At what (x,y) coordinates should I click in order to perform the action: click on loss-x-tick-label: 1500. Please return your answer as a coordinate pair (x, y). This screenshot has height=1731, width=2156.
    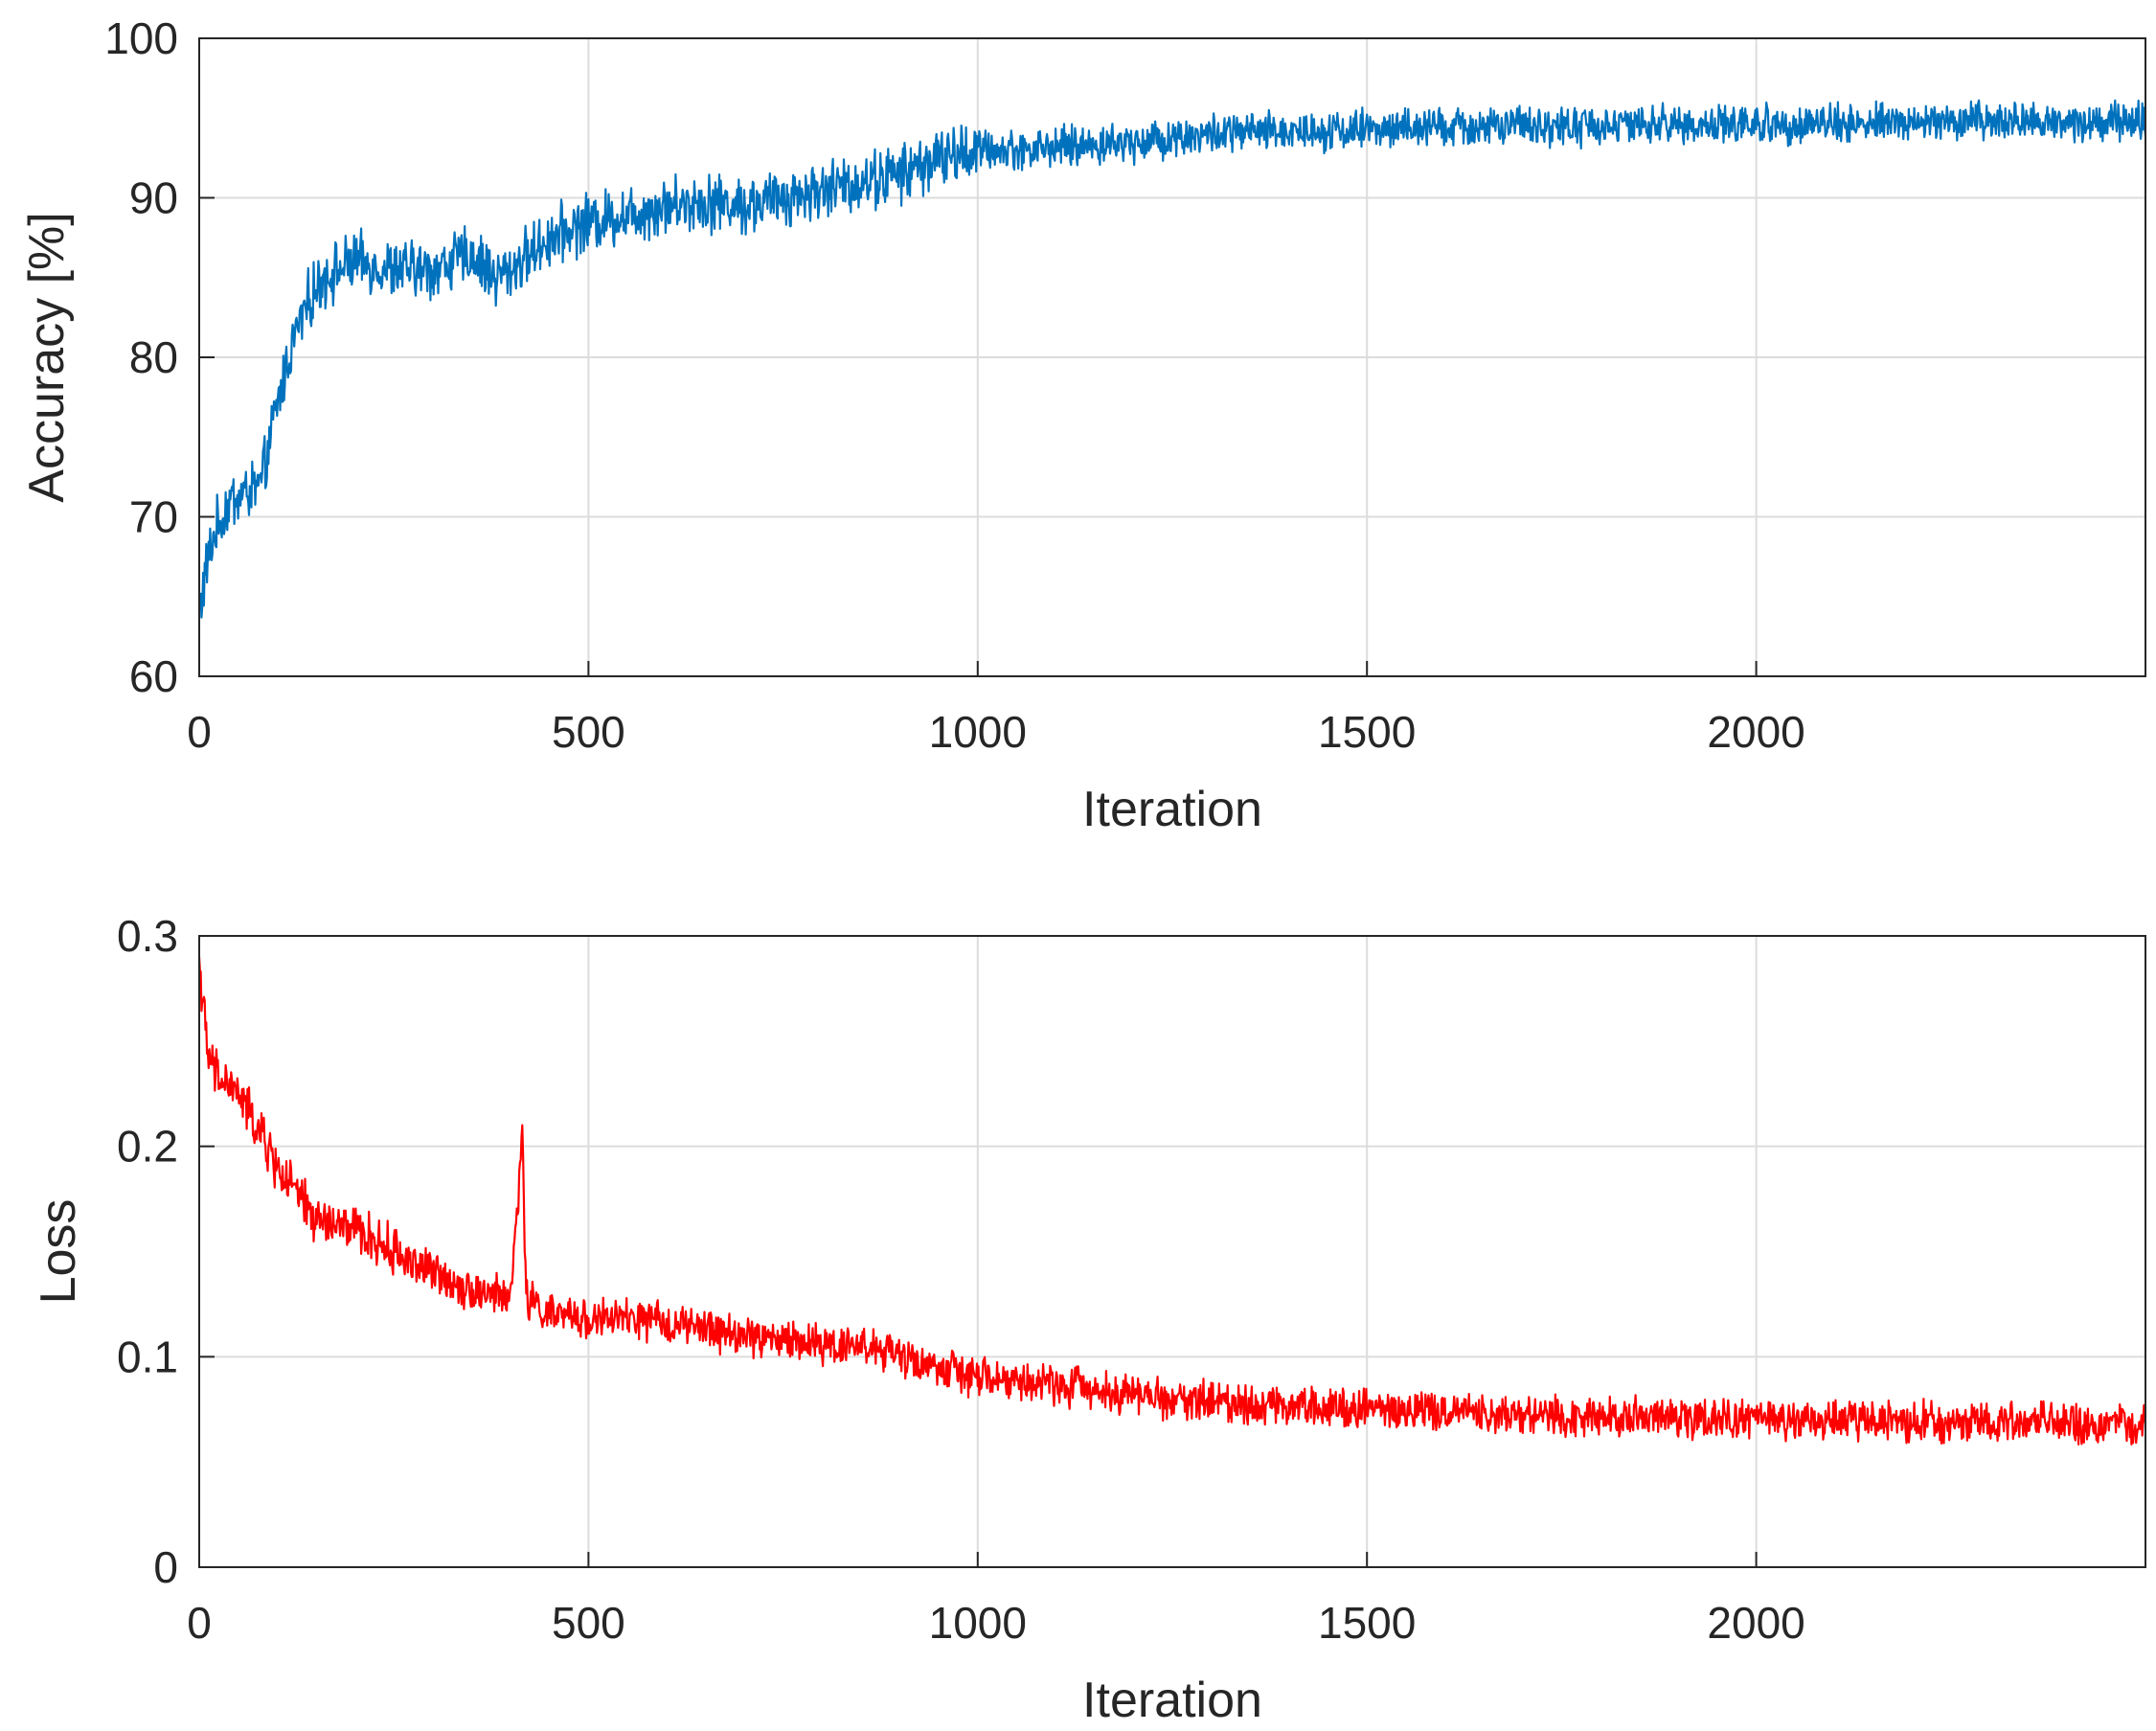
    Looking at the image, I should click on (1367, 1623).